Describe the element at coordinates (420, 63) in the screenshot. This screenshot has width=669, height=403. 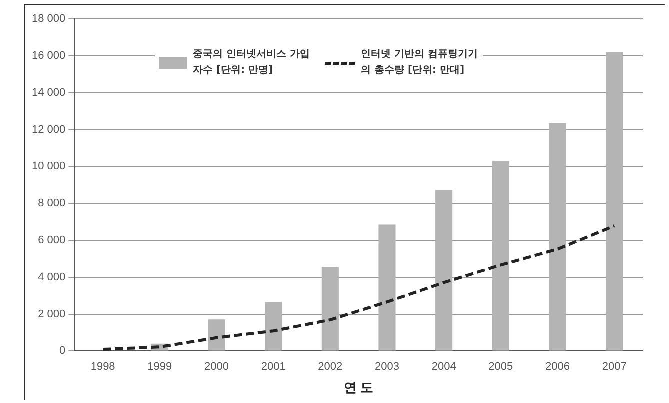
I see `legend-label: 인터넷 기반의 컴퓨팅기기의 총수량 [단위: 만대]` at that location.